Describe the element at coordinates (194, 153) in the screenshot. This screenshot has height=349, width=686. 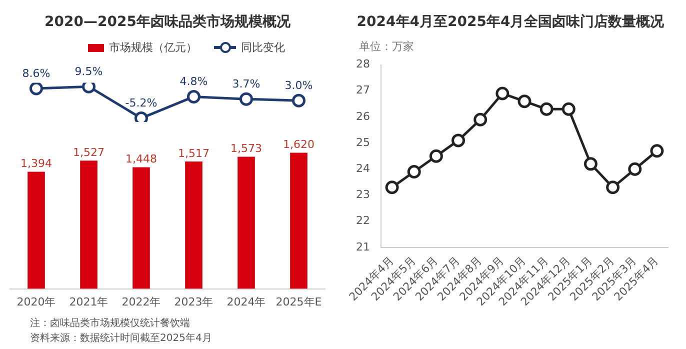
I see `data-label: 1,517` at that location.